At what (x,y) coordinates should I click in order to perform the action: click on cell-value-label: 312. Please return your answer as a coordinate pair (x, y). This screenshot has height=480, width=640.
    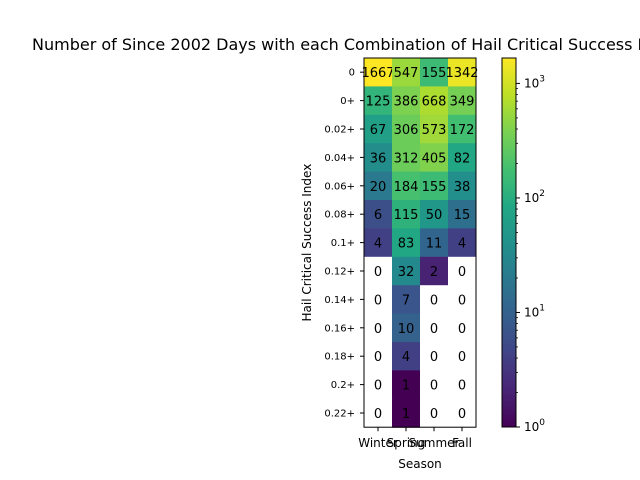
    Looking at the image, I should click on (406, 158).